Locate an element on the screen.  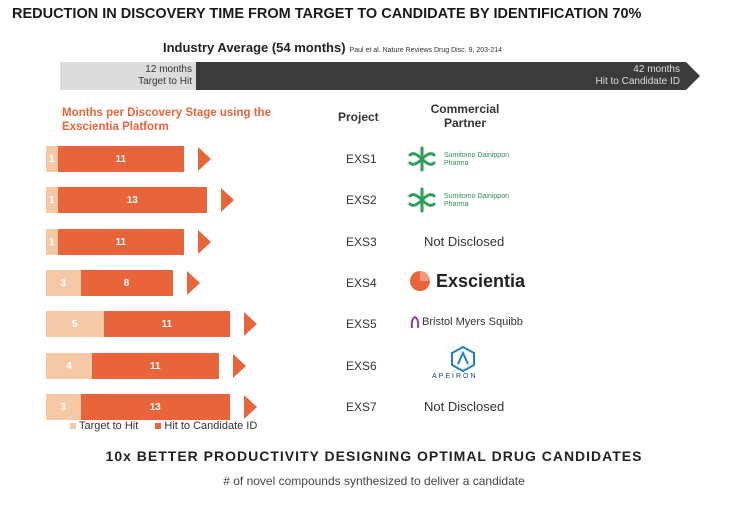
industry-average-text: Industry Average (54 months) is located at coordinates (254, 47).